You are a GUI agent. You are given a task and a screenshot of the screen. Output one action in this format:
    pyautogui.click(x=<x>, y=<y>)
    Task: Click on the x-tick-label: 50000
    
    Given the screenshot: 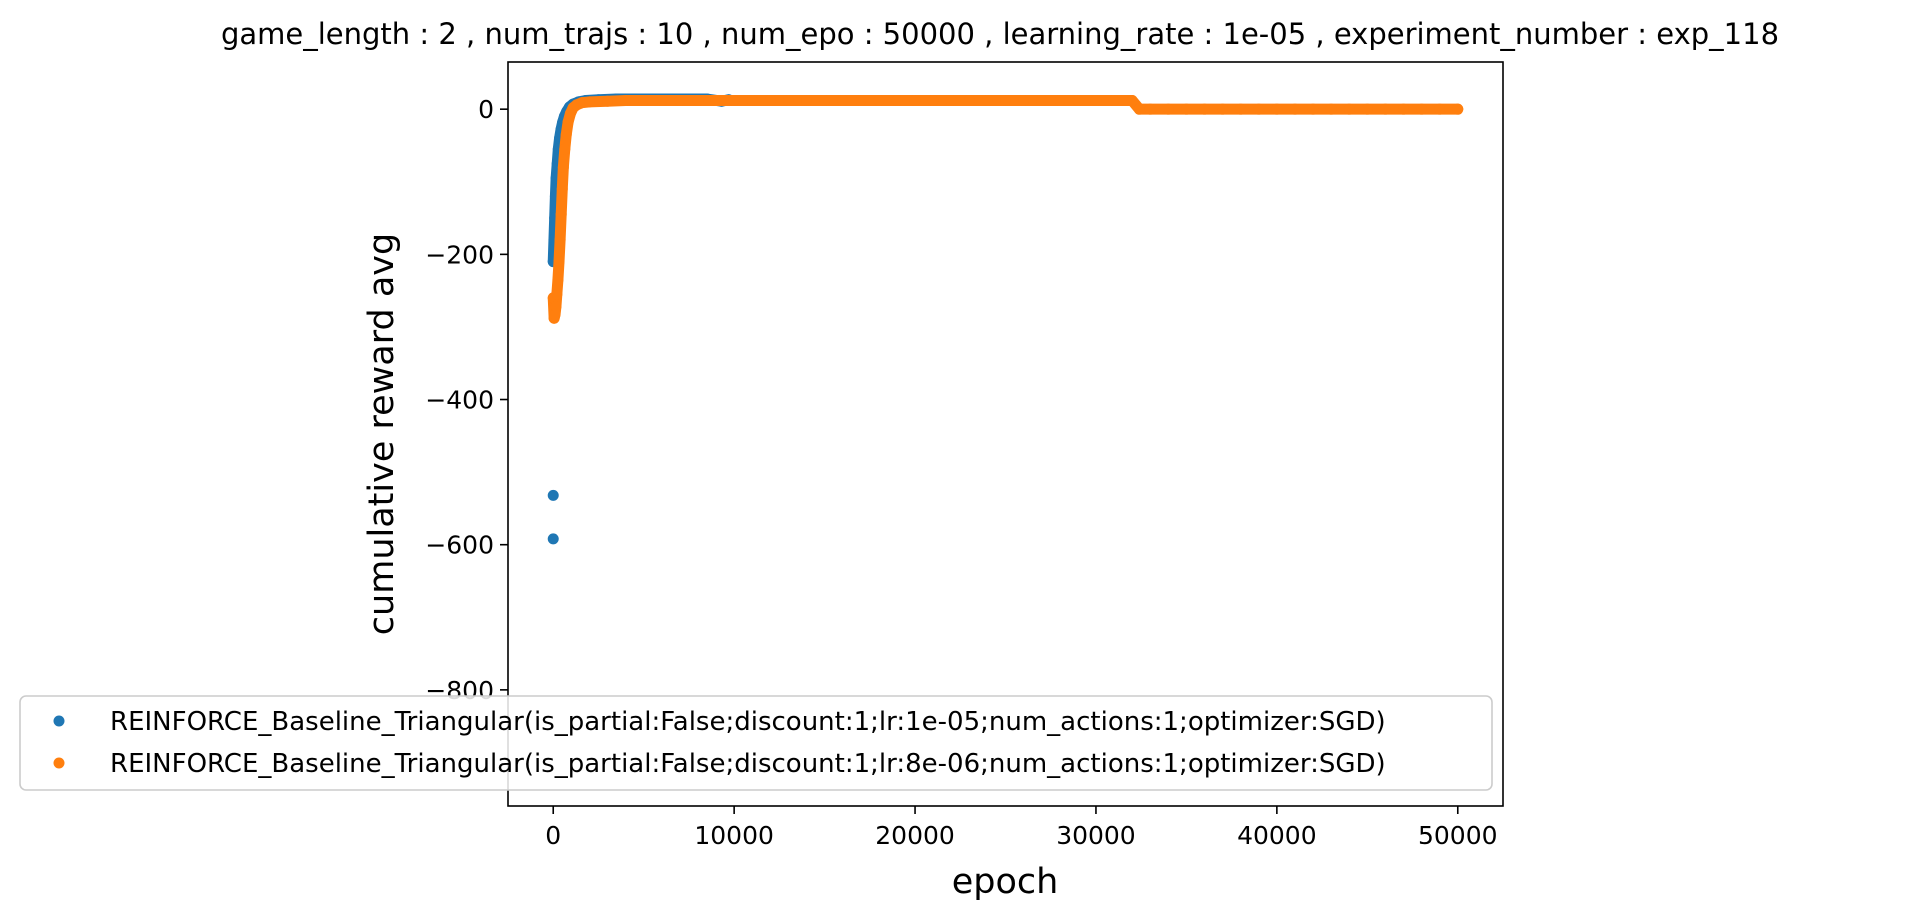 What is the action you would take?
    pyautogui.click(x=1458, y=835)
    